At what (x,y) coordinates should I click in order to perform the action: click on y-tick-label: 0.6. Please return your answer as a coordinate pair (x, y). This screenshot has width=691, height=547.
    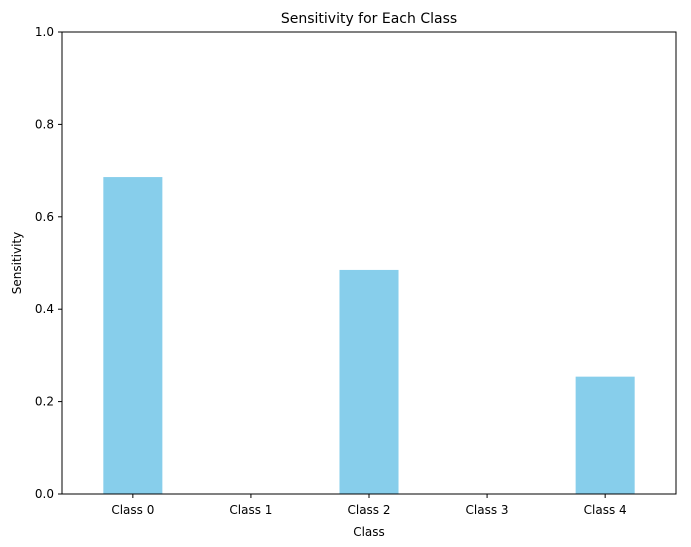
    Looking at the image, I should click on (44, 217).